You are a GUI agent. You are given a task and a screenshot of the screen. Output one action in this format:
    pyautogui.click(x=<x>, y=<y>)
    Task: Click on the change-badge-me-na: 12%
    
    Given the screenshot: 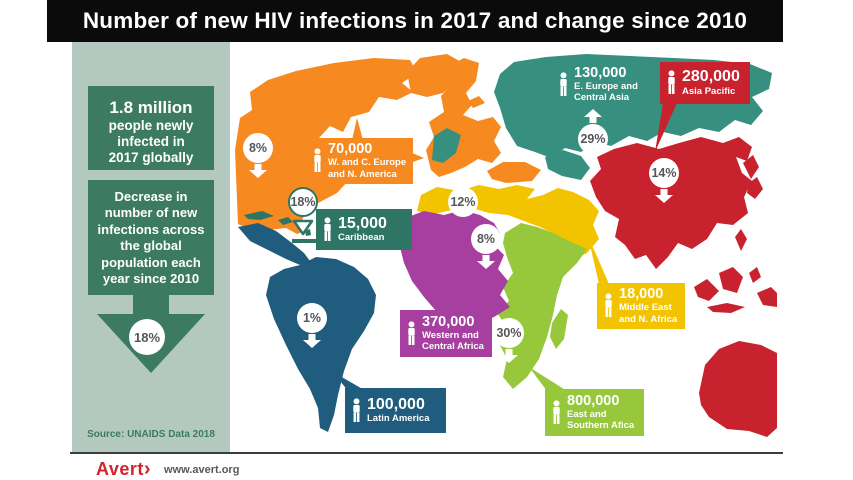 What is the action you would take?
    pyautogui.click(x=463, y=194)
    